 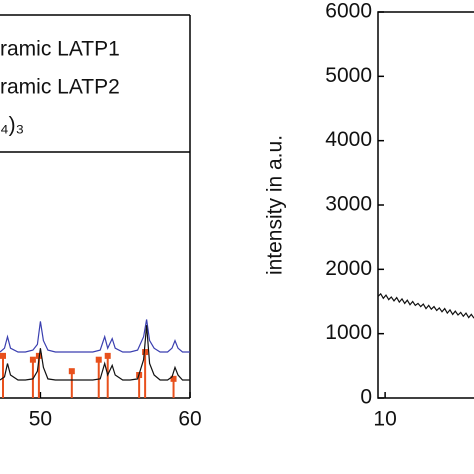 What do you see at coordinates (366, 397) in the screenshot?
I see `y-tick-label: 0` at bounding box center [366, 397].